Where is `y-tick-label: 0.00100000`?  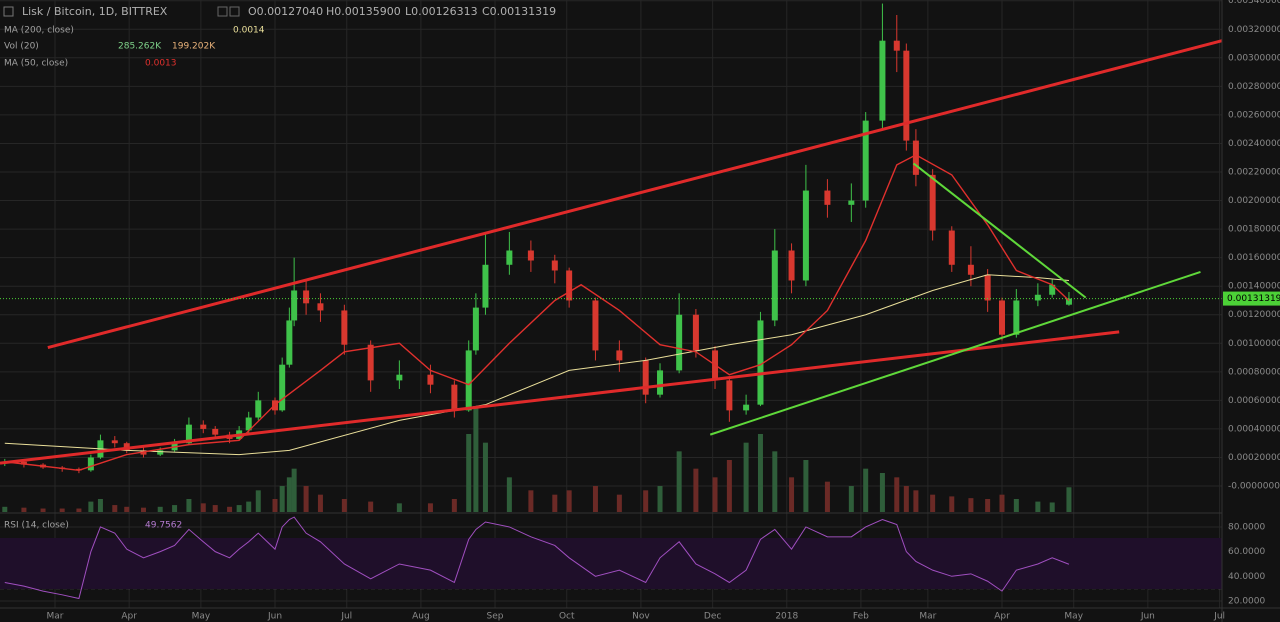 y-tick-label: 0.00100000 is located at coordinates (1254, 344).